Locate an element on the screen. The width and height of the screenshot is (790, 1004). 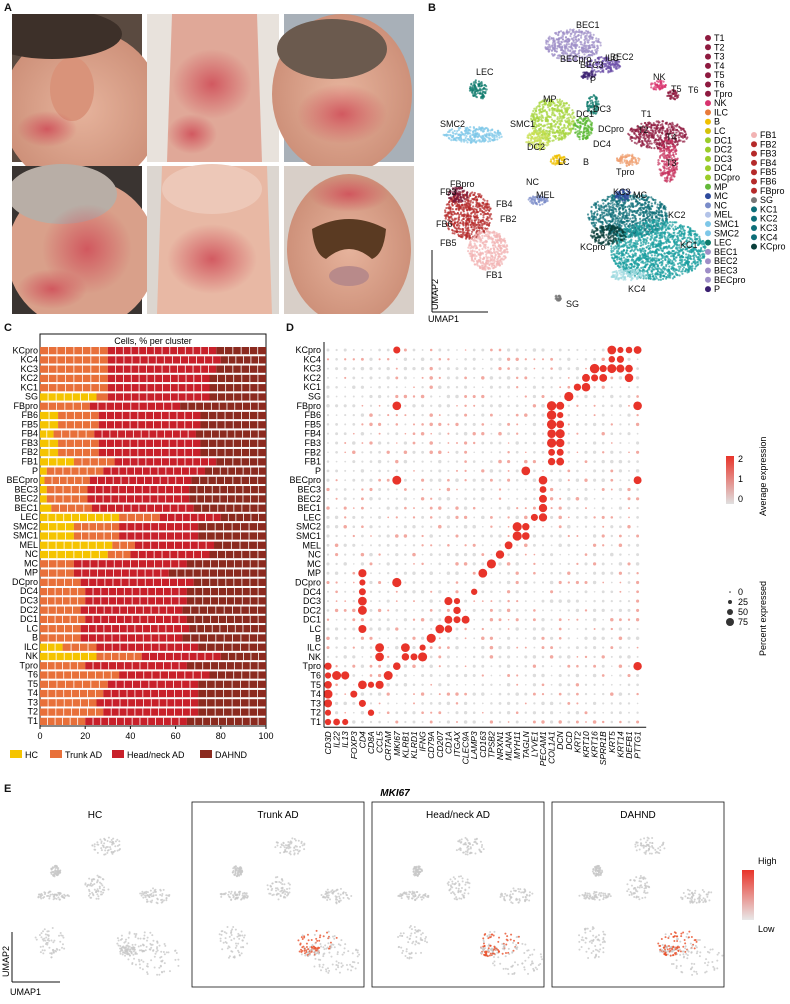
dc-cluster is located at coordinates (582, 129).